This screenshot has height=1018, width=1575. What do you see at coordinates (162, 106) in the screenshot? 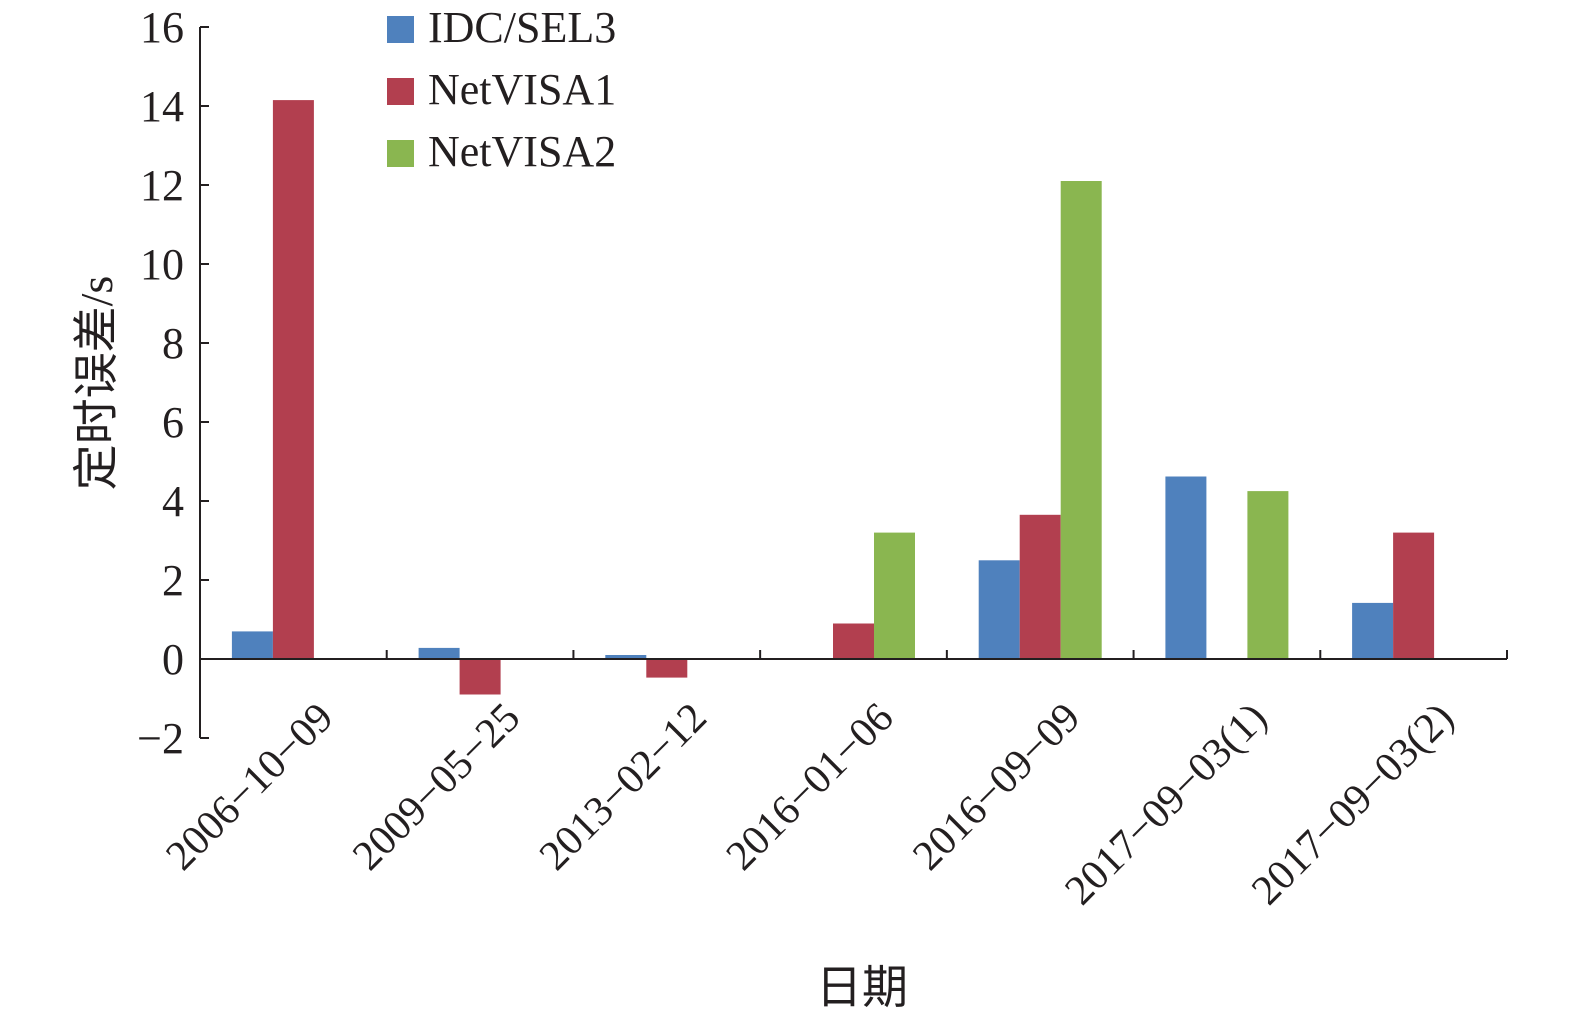
I see `y-tick-label: 14` at bounding box center [162, 106].